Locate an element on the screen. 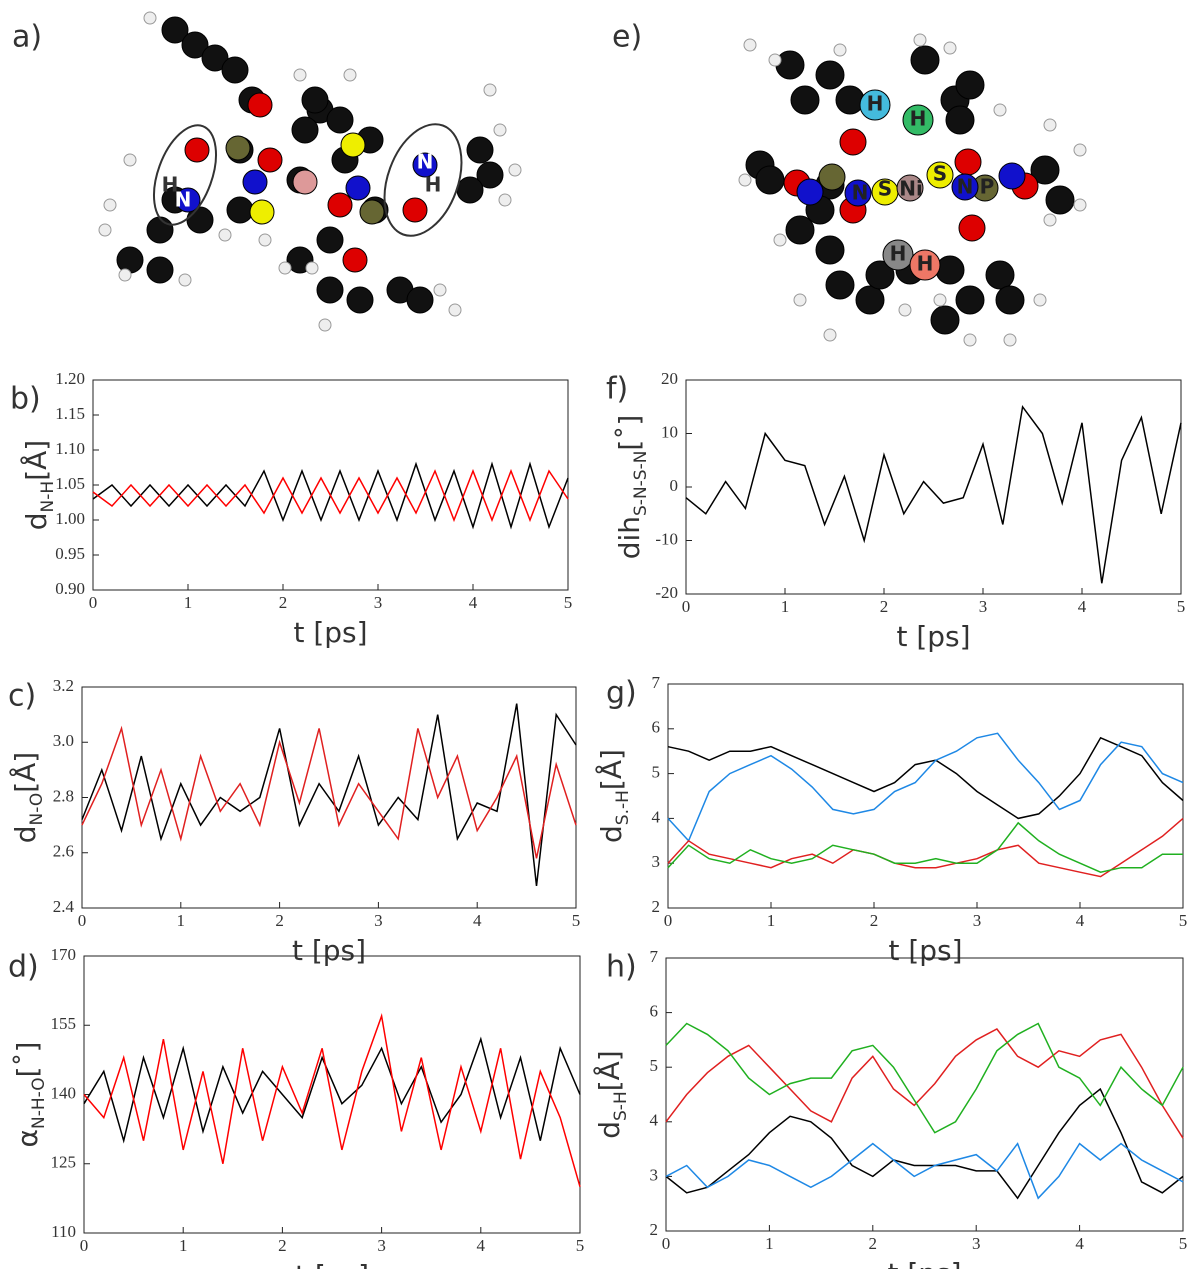 The width and height of the screenshot is (1188, 1273). y-axis-label: dN-H[Å] is located at coordinates (38, 485).